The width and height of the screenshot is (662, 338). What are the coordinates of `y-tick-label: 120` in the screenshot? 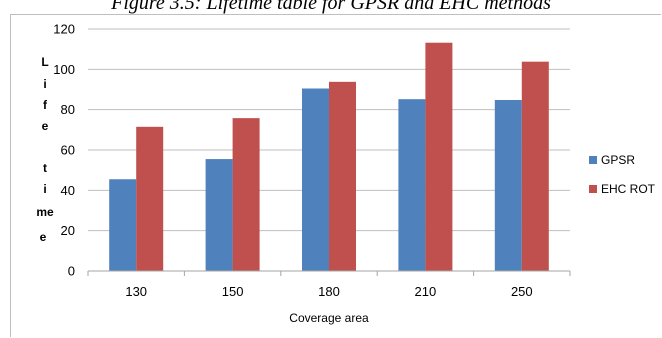 It's located at (64, 29).